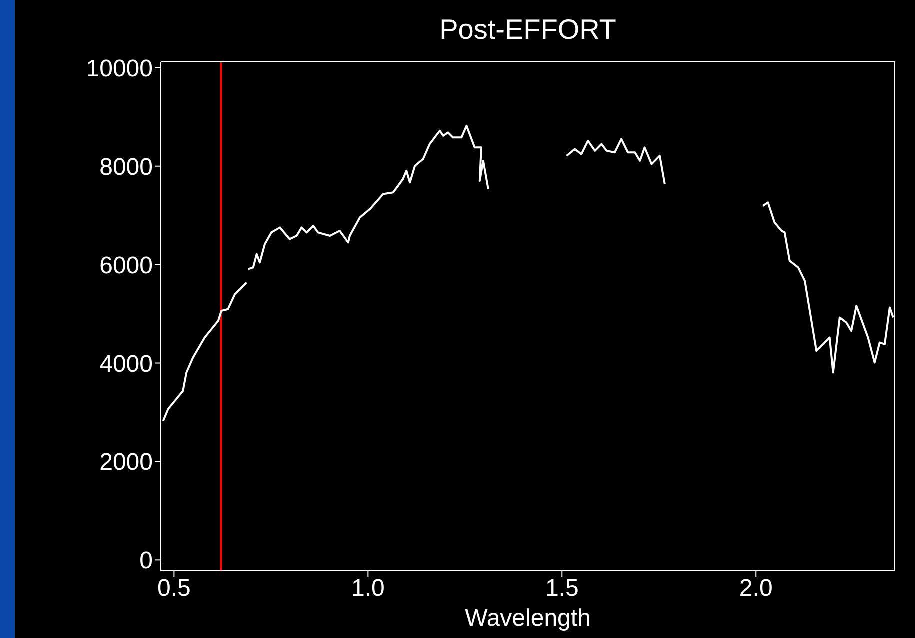  What do you see at coordinates (174, 588) in the screenshot?
I see `x-tick-label: 0.5` at bounding box center [174, 588].